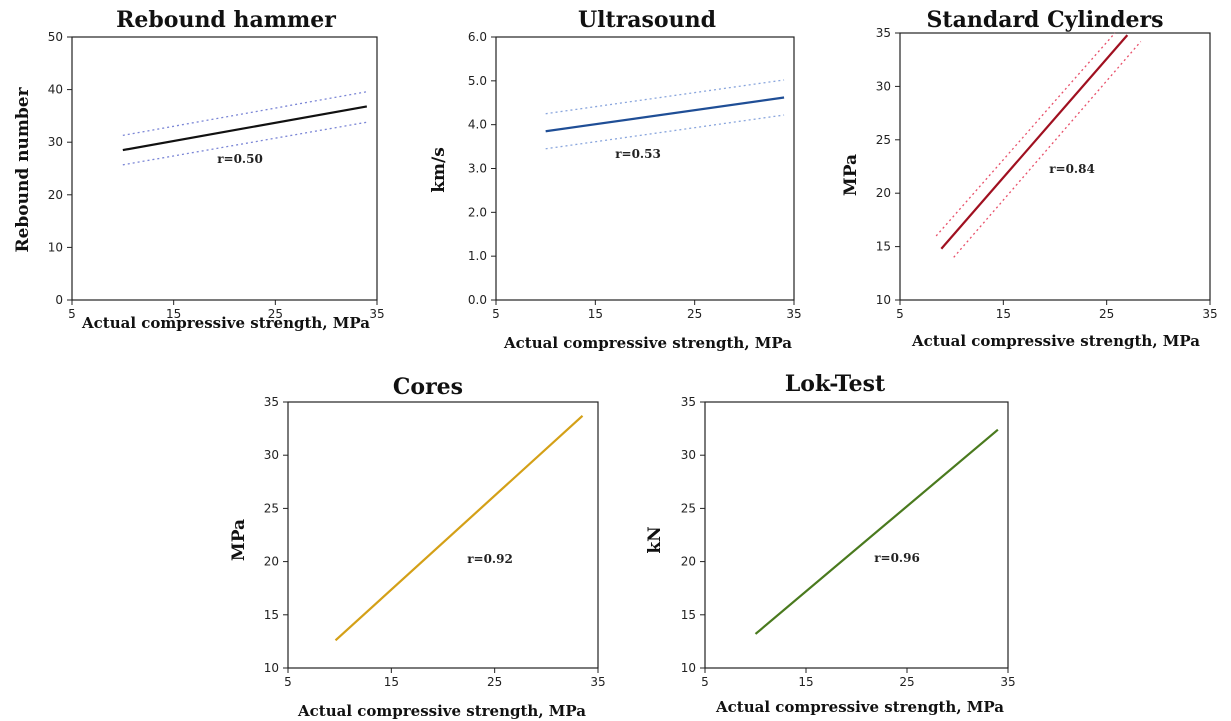 This screenshot has width=1231, height=721. What do you see at coordinates (477, 37) in the screenshot?
I see `y-tick-label: 6.0` at bounding box center [477, 37].